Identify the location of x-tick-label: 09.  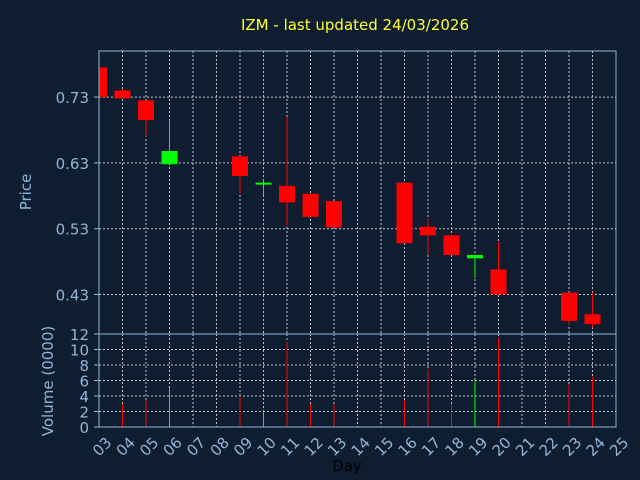
(243, 447).